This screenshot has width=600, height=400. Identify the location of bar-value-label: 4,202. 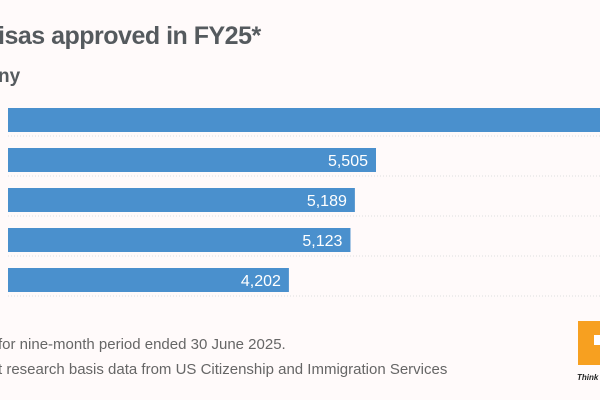
(261, 281).